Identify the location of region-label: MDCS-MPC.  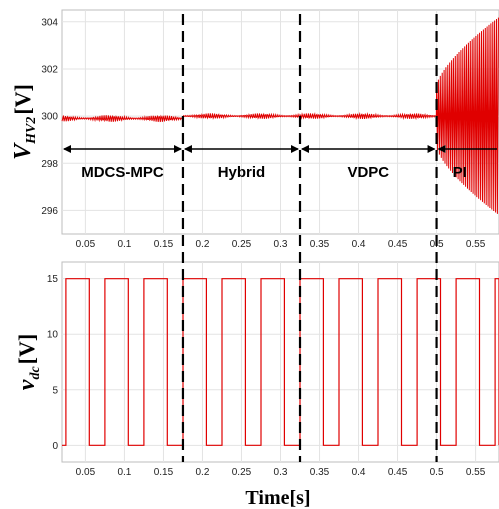
(122, 172).